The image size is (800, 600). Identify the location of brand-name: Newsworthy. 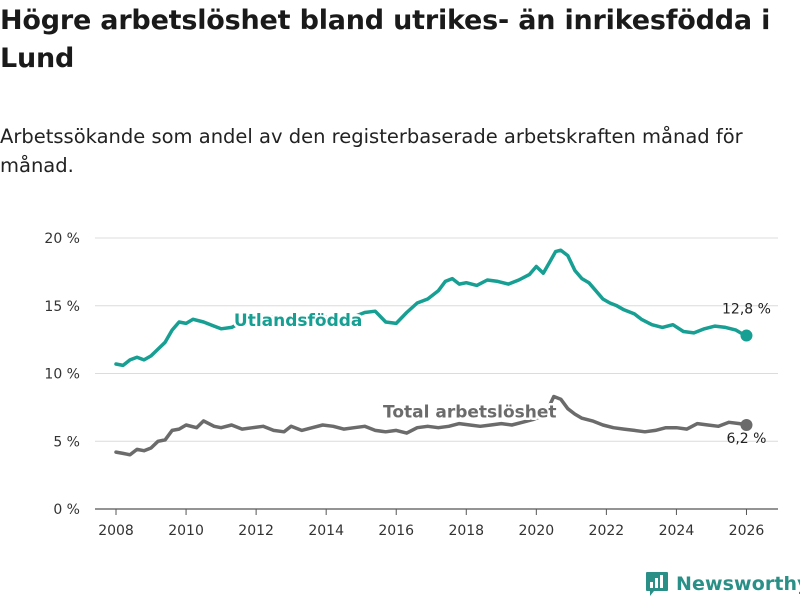
(738, 584).